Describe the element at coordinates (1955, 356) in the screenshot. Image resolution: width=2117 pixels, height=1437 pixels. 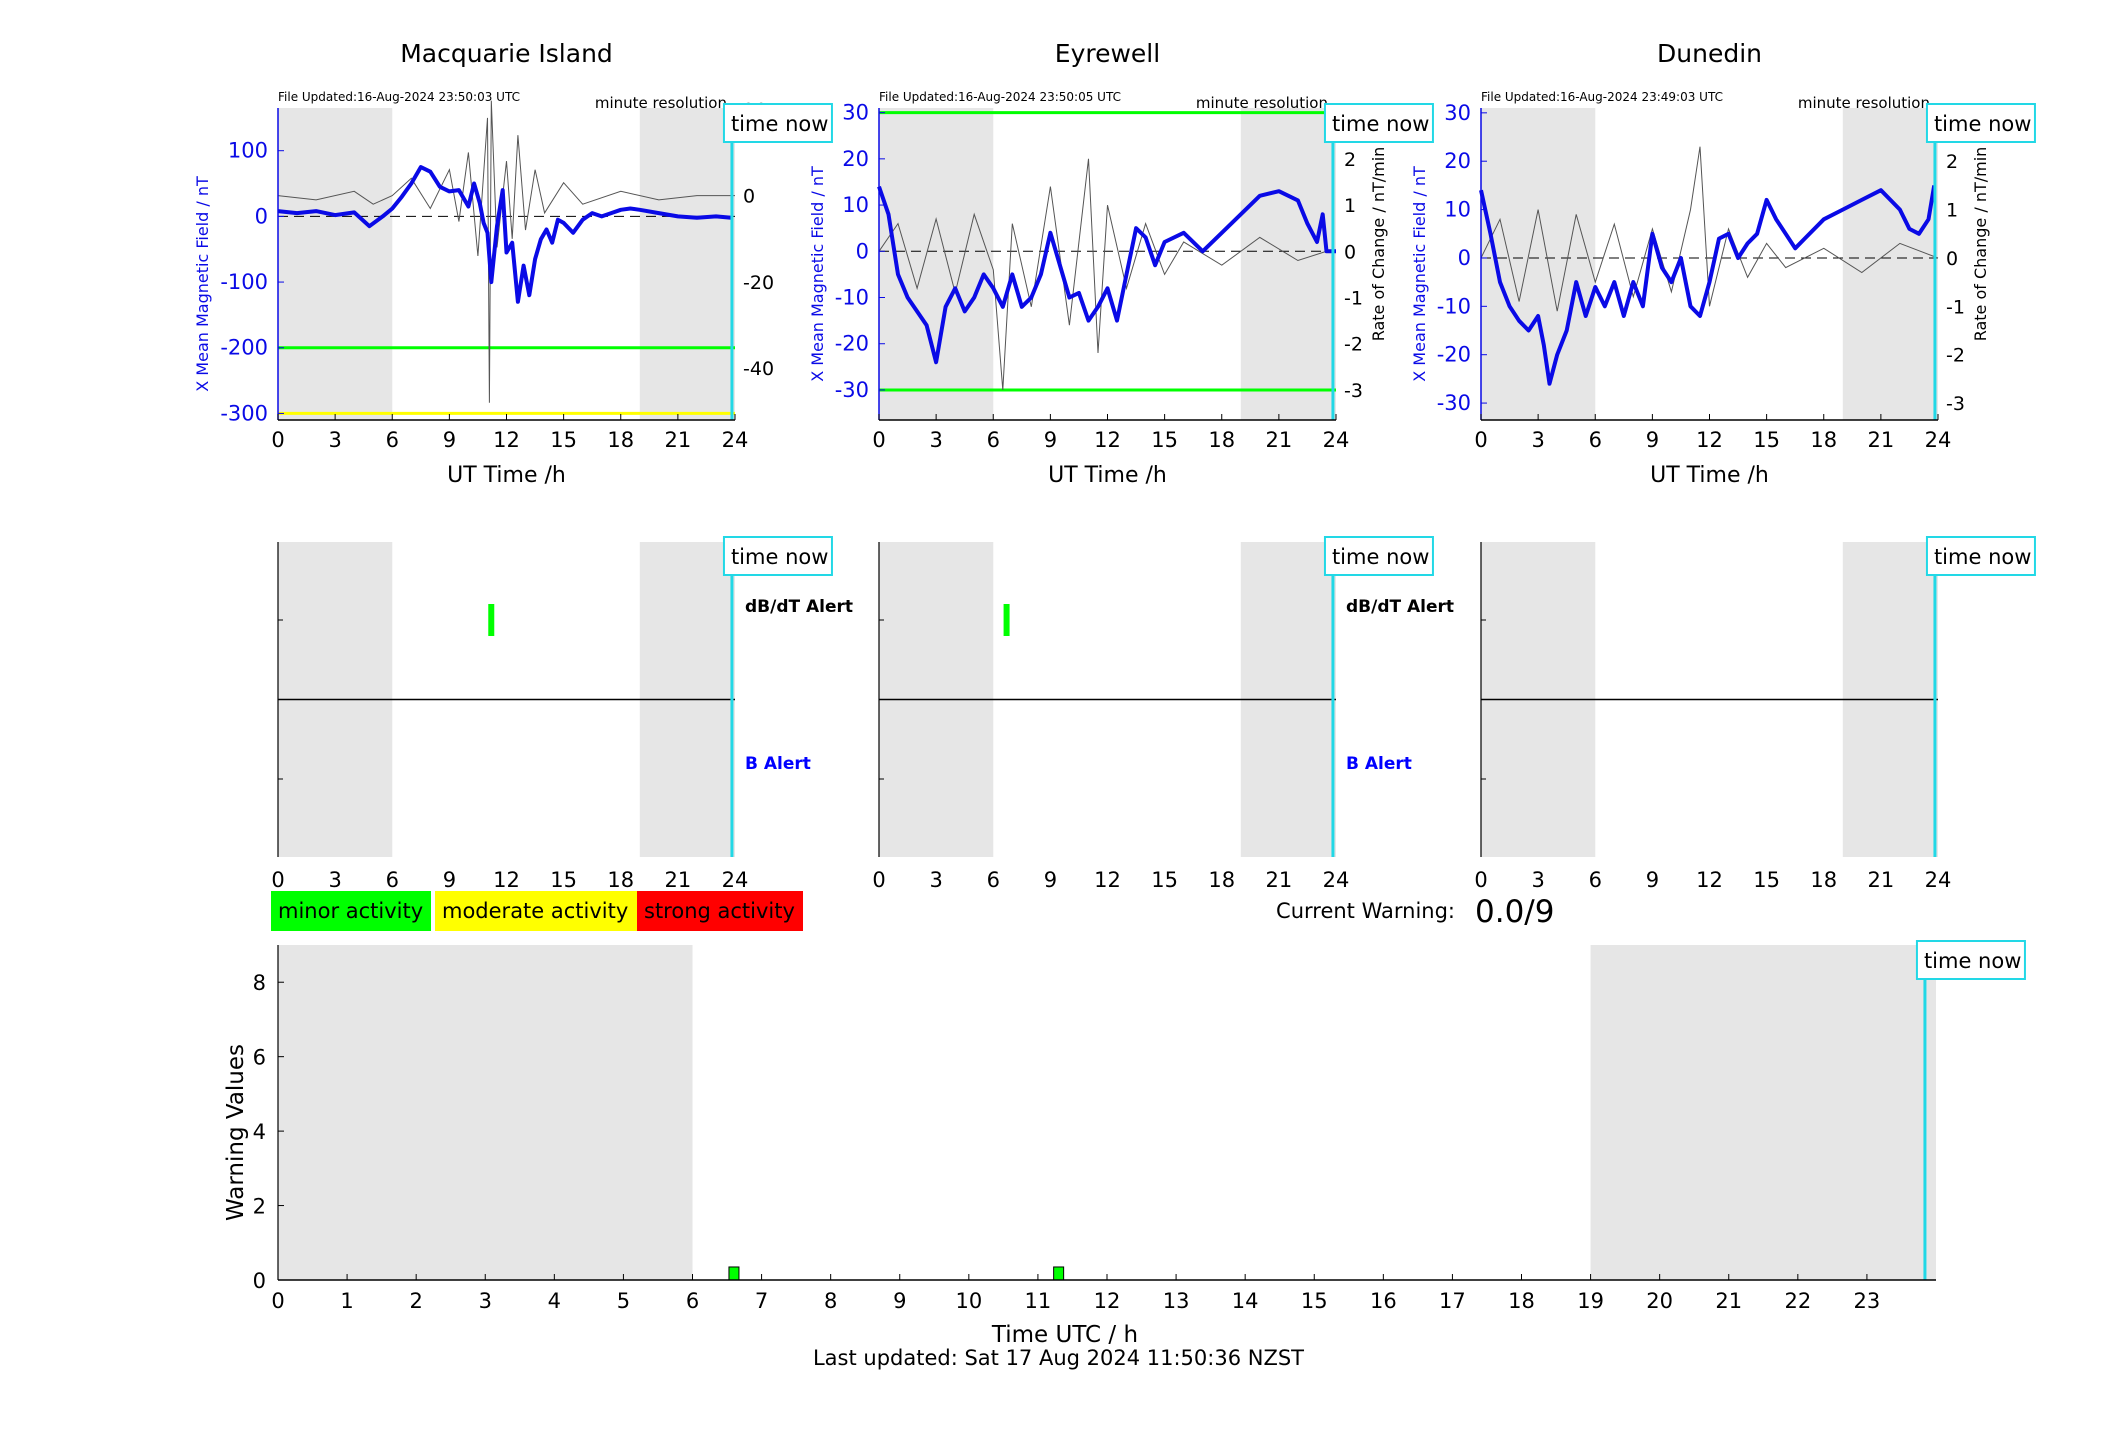
I see `dunedin-y-right-tick-label: -2` at that location.